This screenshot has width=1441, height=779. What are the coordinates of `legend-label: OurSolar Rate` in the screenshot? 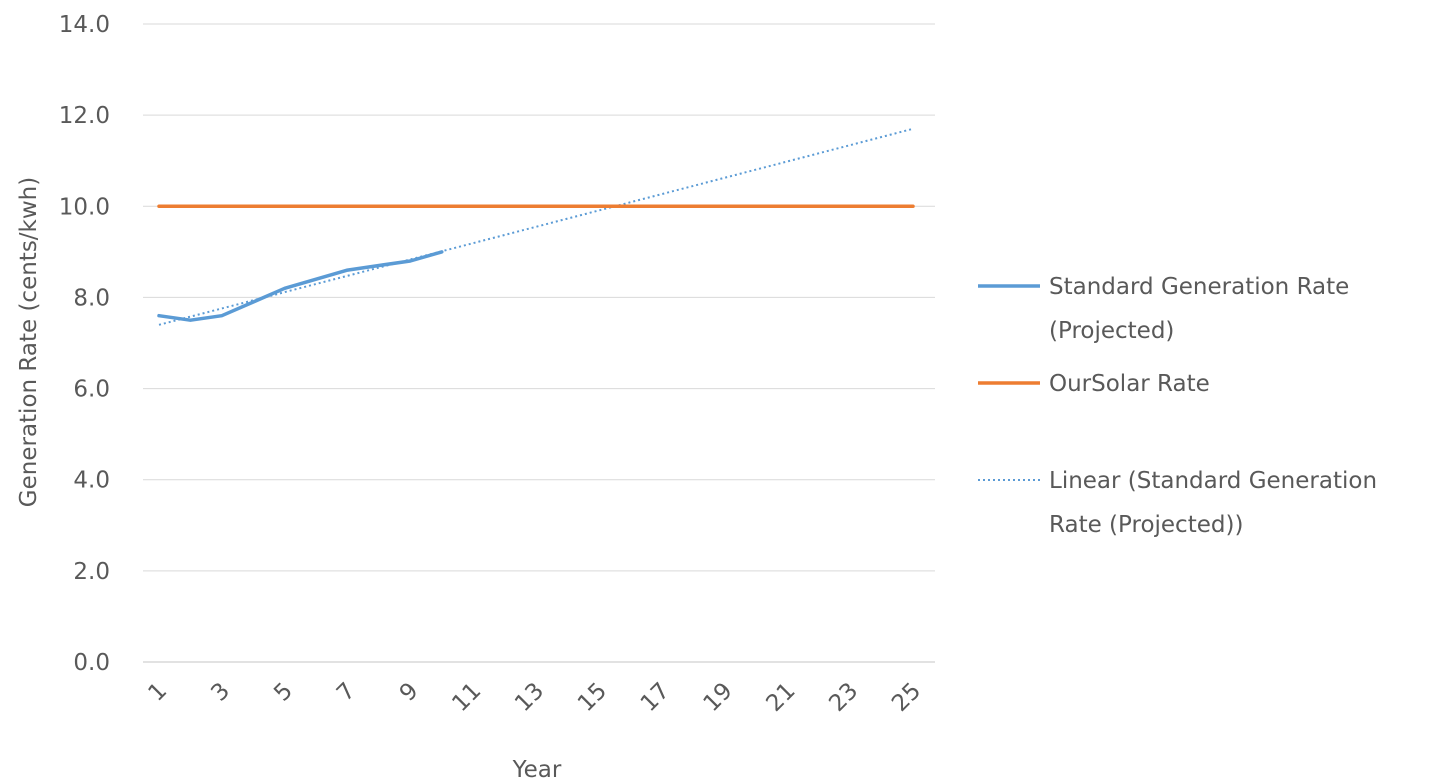 It's located at (1129, 384).